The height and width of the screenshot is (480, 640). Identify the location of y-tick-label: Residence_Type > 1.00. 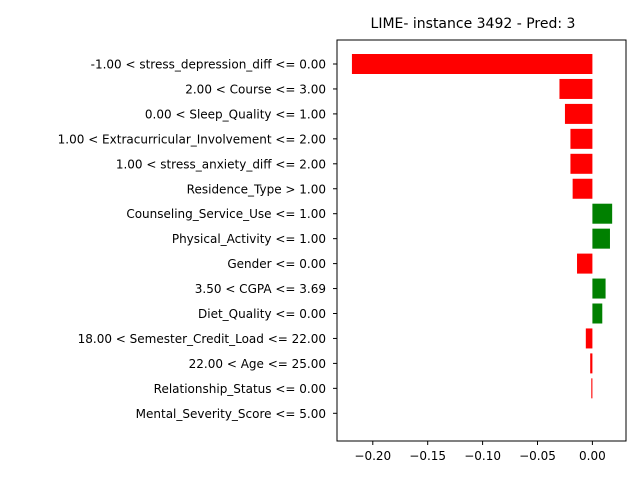
(256, 189).